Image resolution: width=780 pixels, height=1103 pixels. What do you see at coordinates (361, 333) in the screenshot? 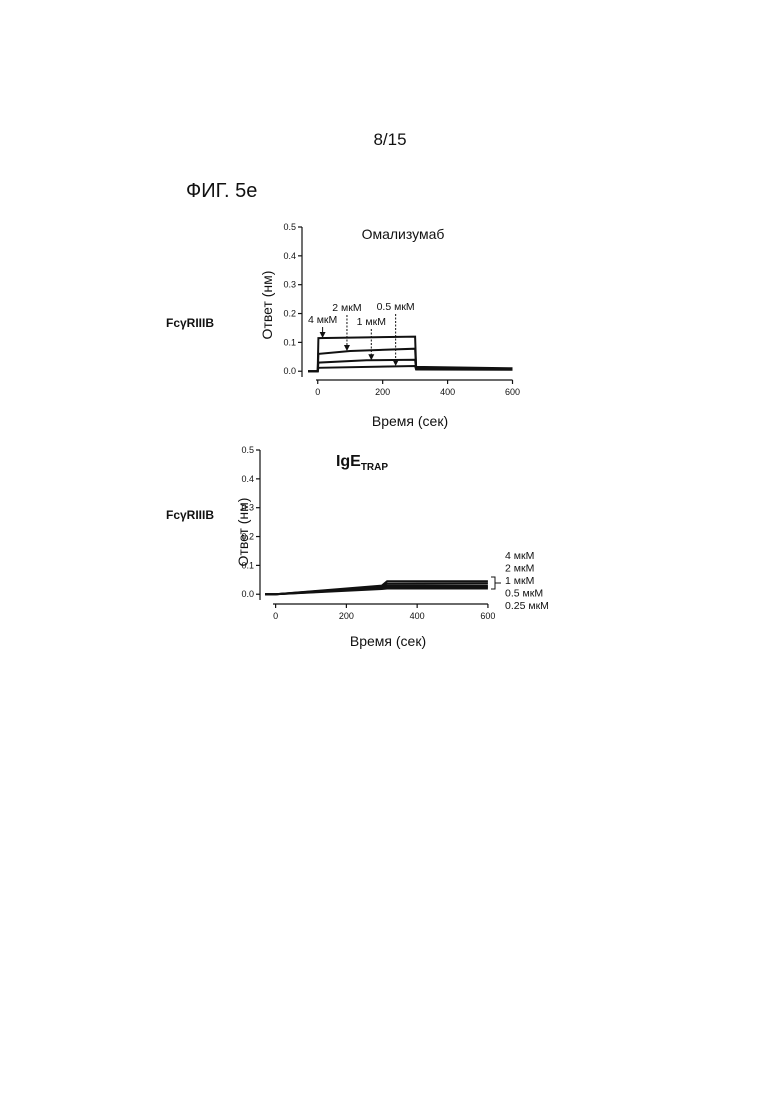
I see `annotations: 4 мкМ2 мкМ 1 мкМ 0.5 мкМ` at bounding box center [361, 333].